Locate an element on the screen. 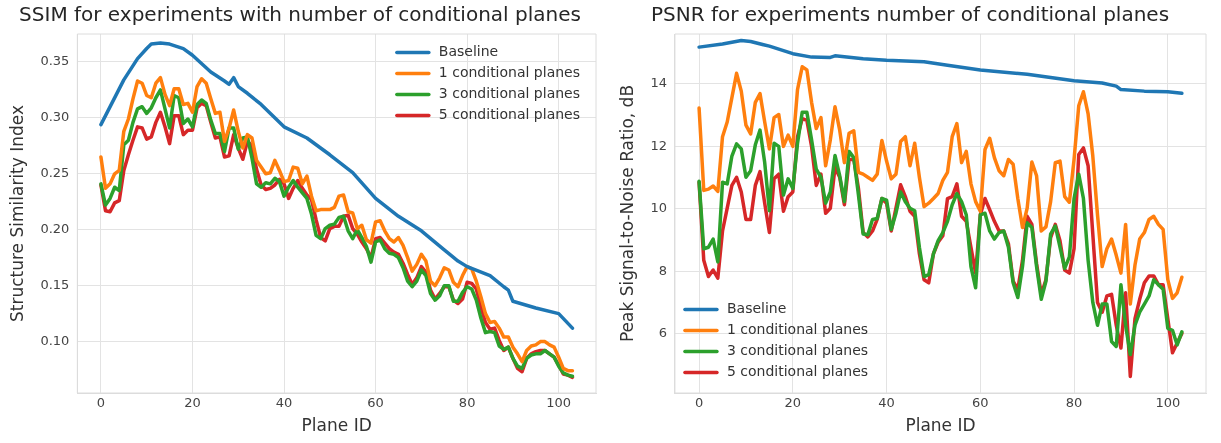 The image size is (1221, 443). y-axis-title: Structure Similarity Index is located at coordinates (16, 213).